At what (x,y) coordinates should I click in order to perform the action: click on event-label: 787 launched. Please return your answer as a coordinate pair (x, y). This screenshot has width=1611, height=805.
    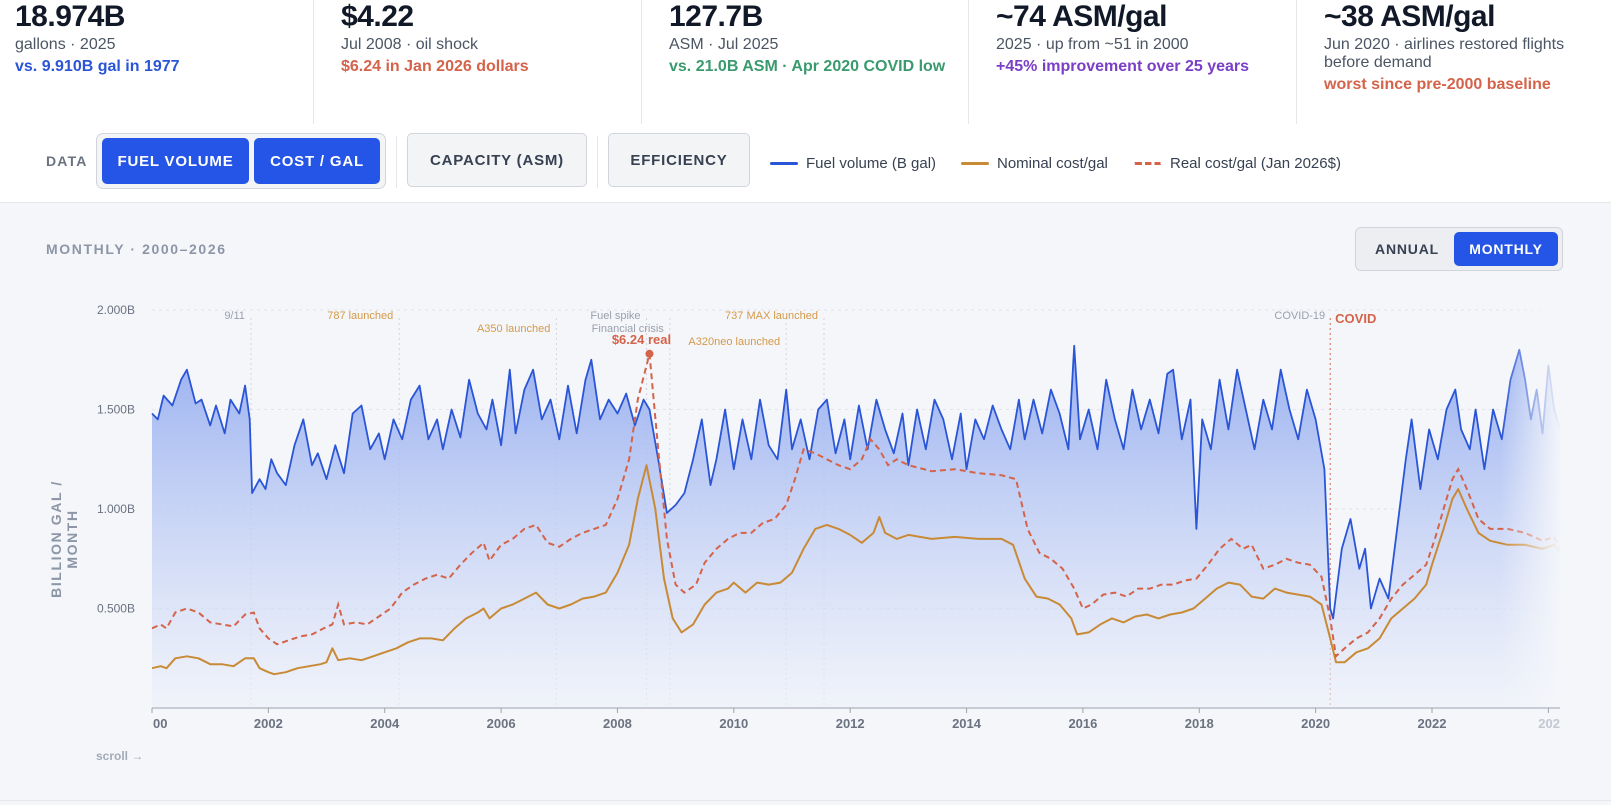
    Looking at the image, I should click on (360, 316).